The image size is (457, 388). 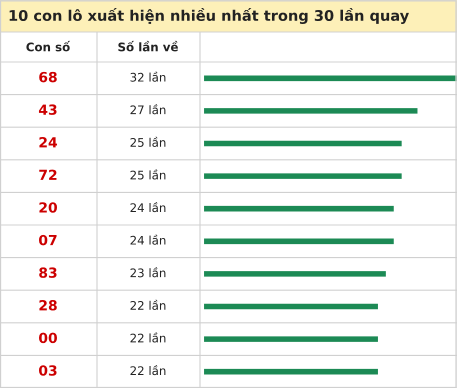 What do you see at coordinates (48, 305) in the screenshot?
I see `y-tick-label: 28` at bounding box center [48, 305].